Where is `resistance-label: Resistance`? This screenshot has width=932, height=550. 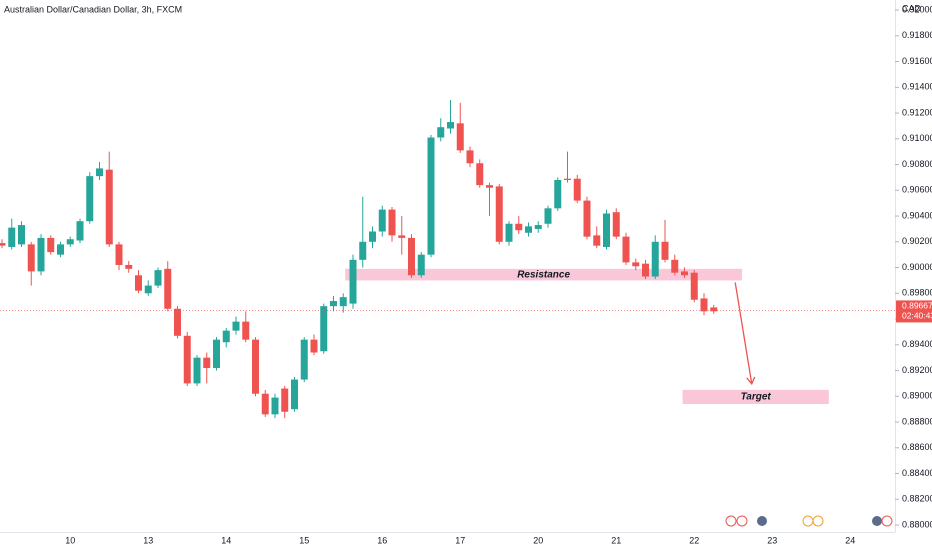
resistance-label: Resistance is located at coordinates (543, 274).